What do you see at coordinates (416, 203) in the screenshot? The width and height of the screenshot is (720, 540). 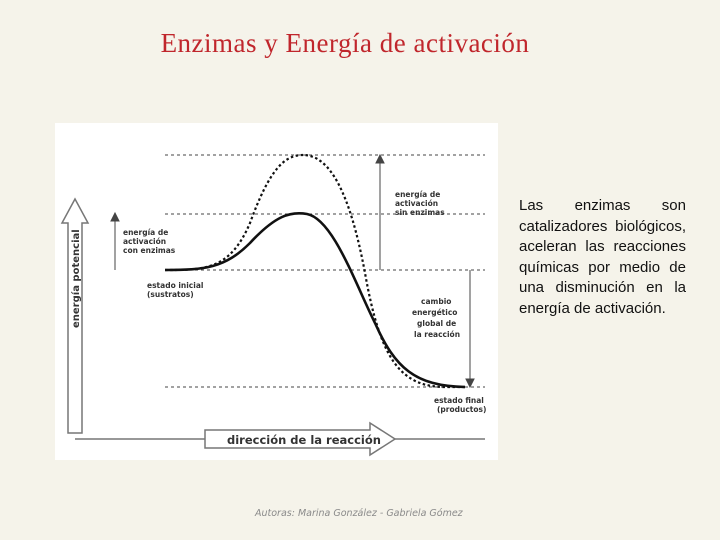 I see `ea-without-enzyme-line-2: activación` at bounding box center [416, 203].